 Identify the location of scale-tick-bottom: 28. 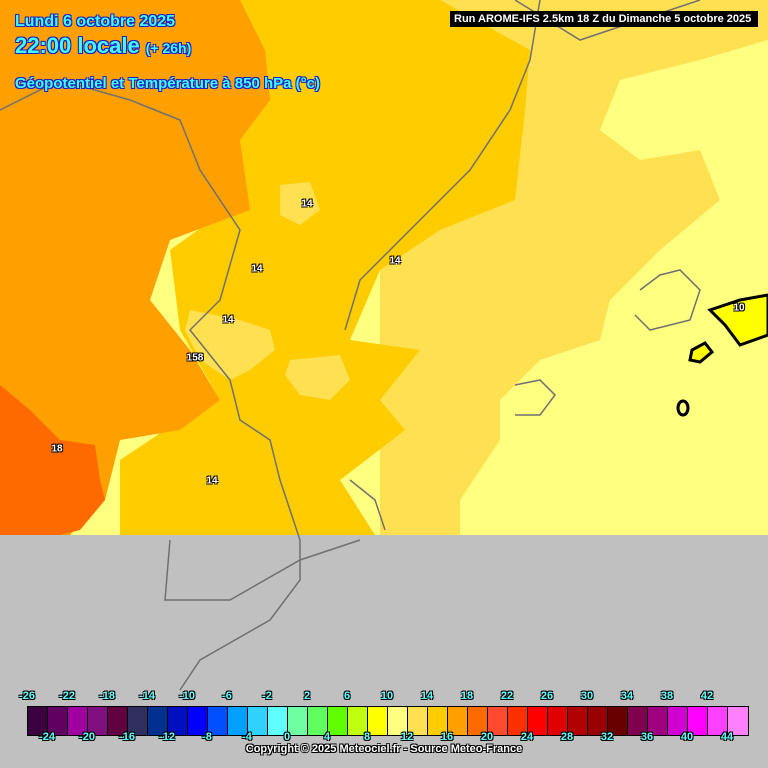
(567, 737).